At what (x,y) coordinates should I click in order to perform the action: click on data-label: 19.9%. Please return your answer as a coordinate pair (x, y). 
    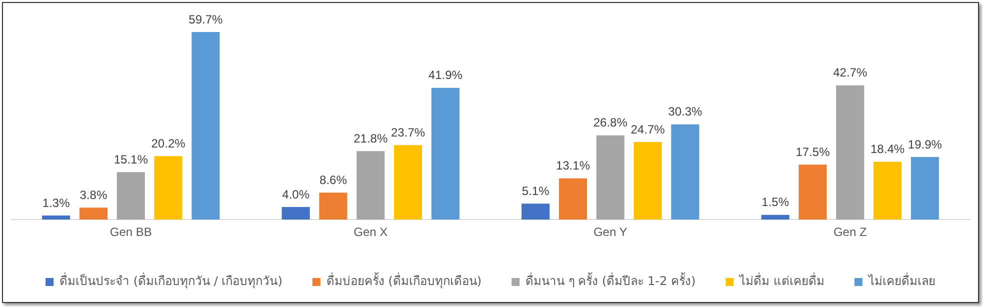
    Looking at the image, I should click on (925, 144).